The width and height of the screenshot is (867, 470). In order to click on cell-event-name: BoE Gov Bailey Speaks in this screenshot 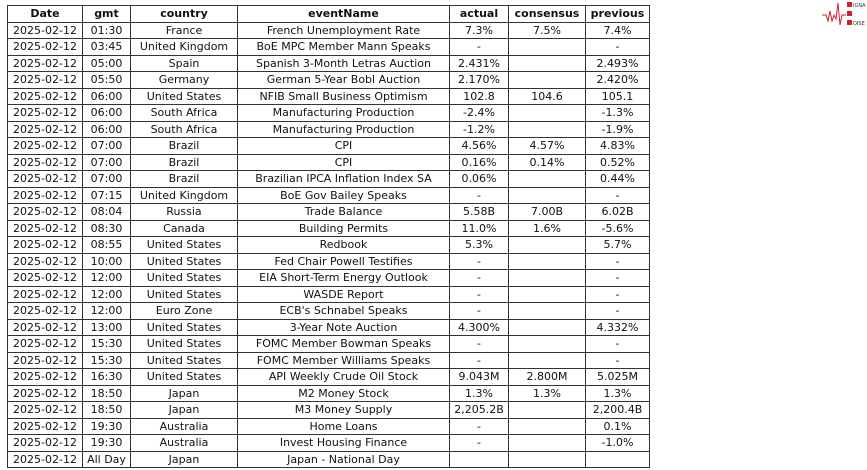, I will do `click(343, 195)`.